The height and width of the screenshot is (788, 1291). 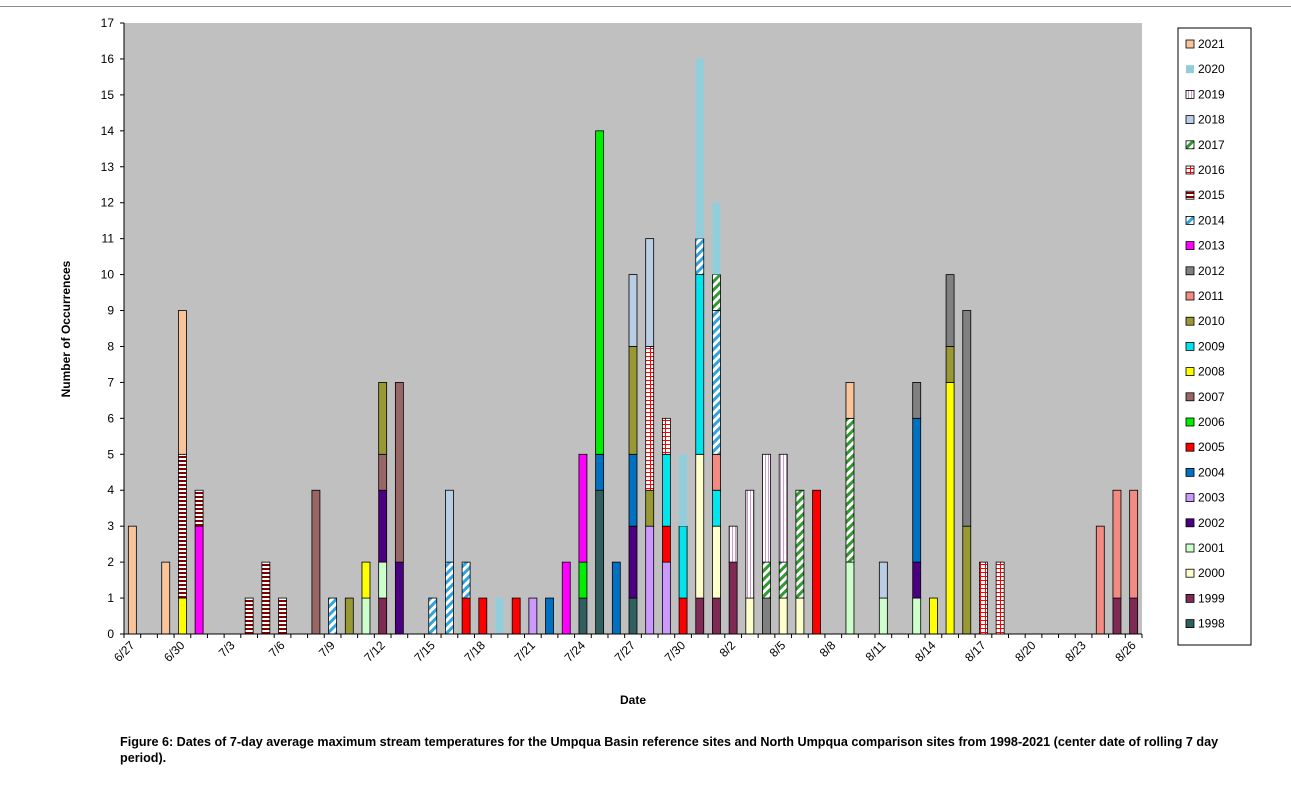 I want to click on bar-segment-6-30-2021, so click(x=182, y=382).